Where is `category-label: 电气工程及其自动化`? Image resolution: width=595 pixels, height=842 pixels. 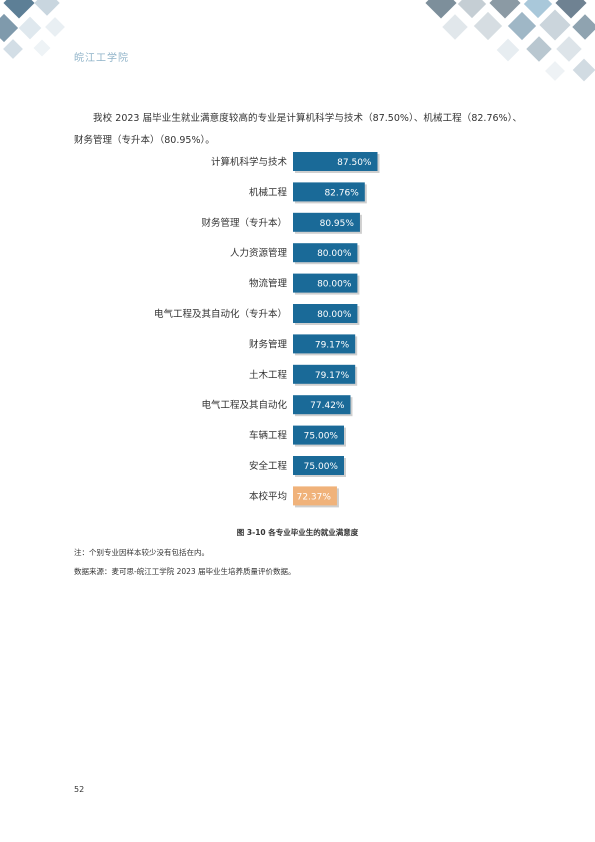 category-label: 电气工程及其自动化 is located at coordinates (244, 405).